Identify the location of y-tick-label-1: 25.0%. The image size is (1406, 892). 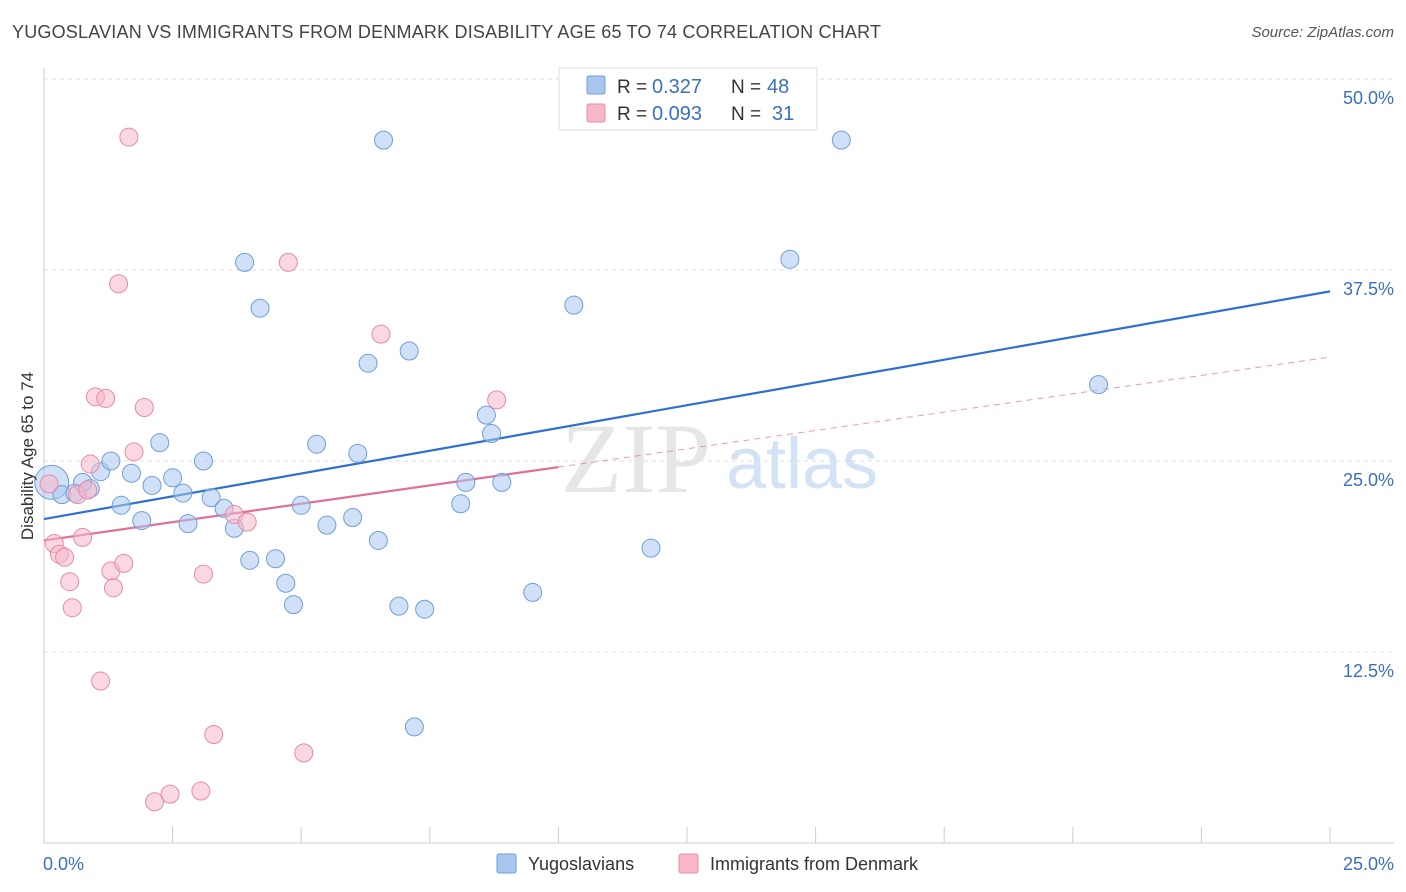
(1368, 480).